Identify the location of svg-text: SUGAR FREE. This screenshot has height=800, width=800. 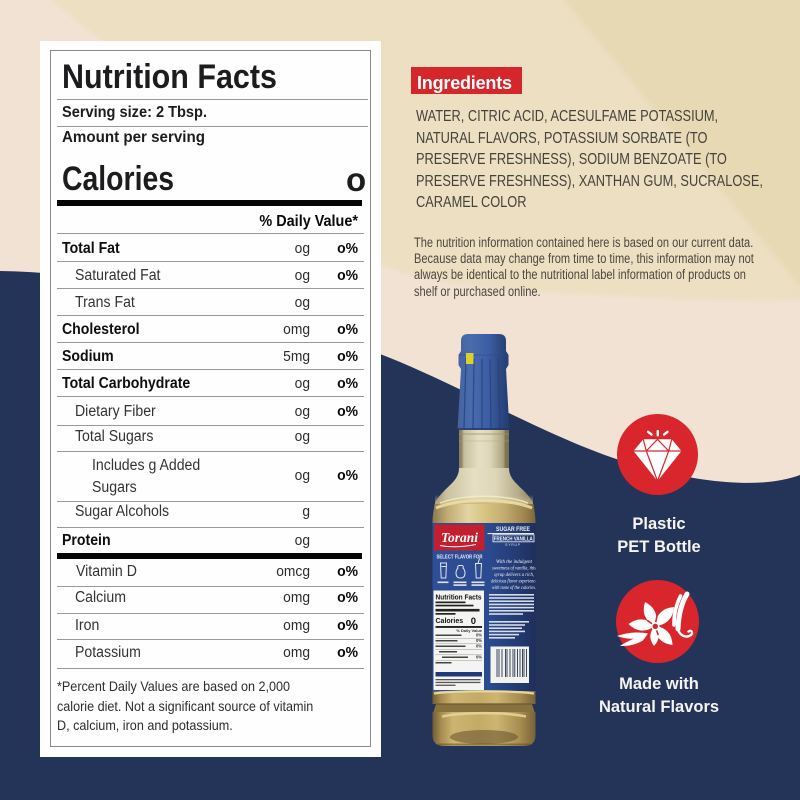
(513, 529).